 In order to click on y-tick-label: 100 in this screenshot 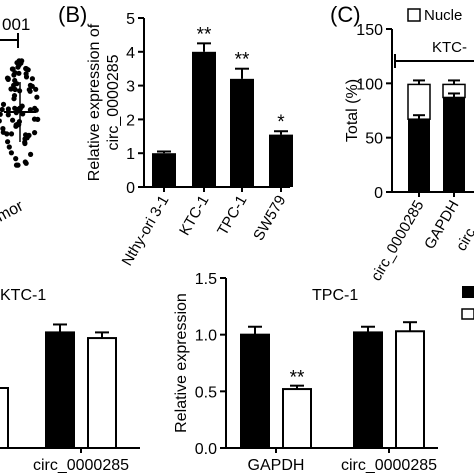, I will do `click(369, 84)`.